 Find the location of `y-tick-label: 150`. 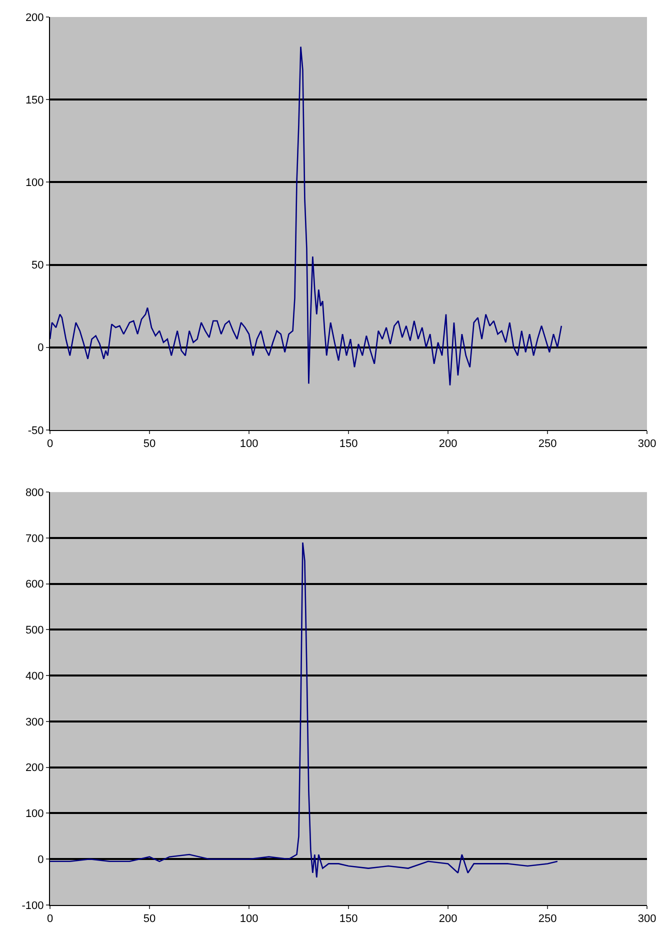

y-tick-label: 150 is located at coordinates (34, 100).